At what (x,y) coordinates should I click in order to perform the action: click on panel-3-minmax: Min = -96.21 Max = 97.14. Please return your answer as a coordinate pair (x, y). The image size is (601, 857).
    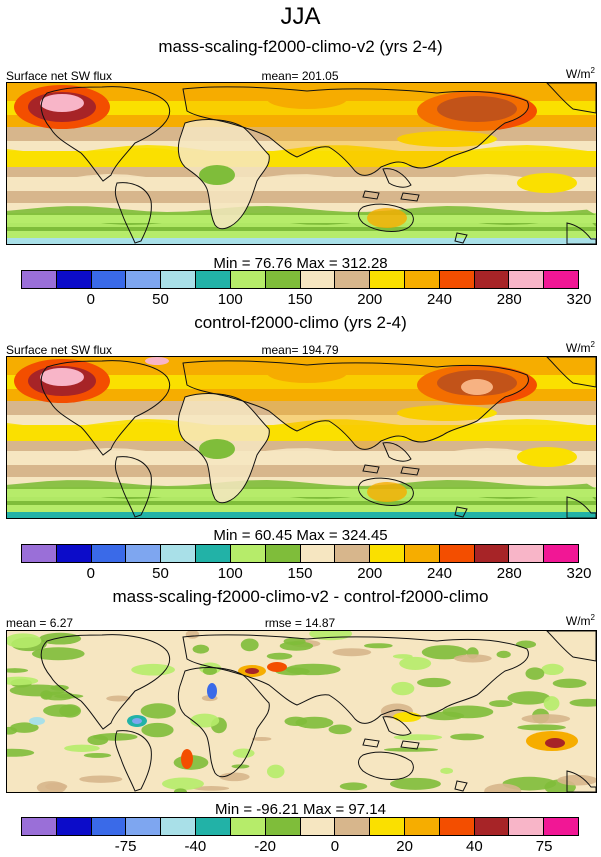
    Looking at the image, I should click on (300, 809).